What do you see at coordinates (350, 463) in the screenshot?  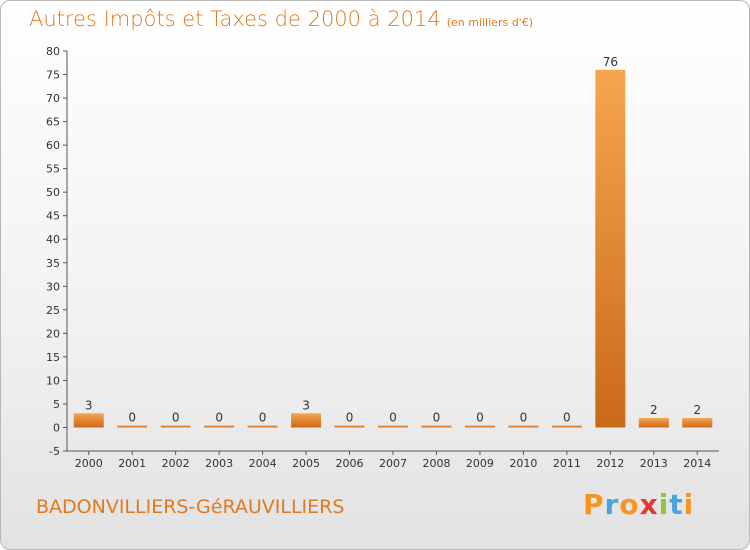 I see `x-tick-label: 2006` at bounding box center [350, 463].